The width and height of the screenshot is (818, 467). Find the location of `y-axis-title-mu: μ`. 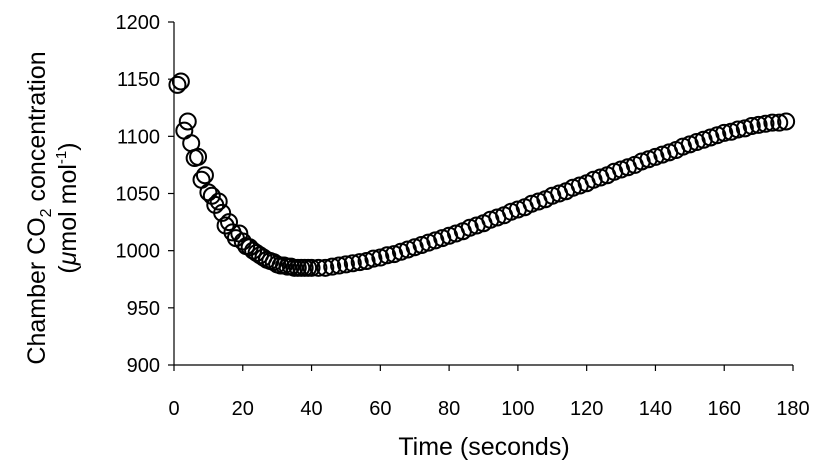

y-axis-title-mu: μ is located at coordinates (68, 258).